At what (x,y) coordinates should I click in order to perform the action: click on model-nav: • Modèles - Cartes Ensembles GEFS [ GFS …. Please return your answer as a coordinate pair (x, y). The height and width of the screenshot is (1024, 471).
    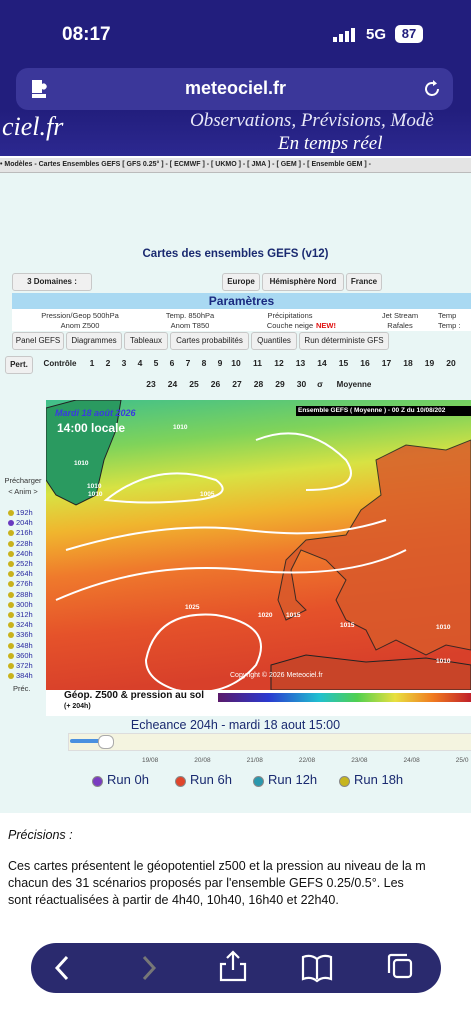
    Looking at the image, I should click on (235, 165).